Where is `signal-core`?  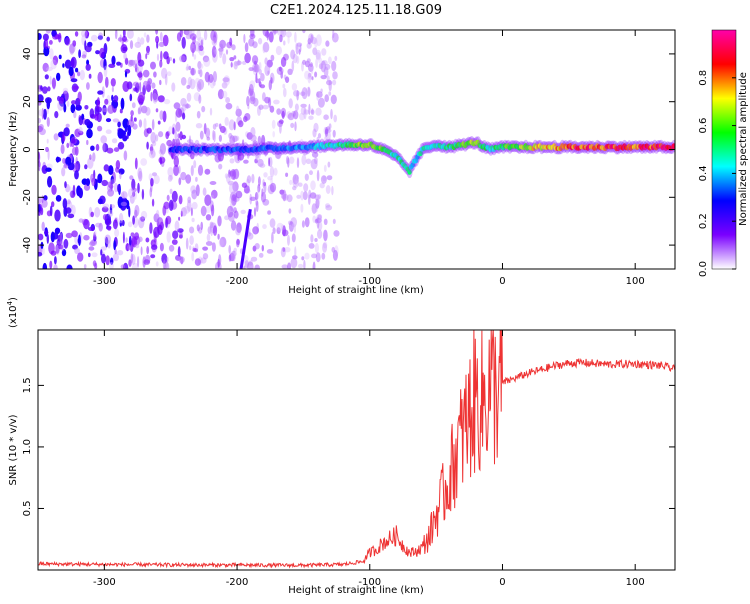 signal-core is located at coordinates (673, 146).